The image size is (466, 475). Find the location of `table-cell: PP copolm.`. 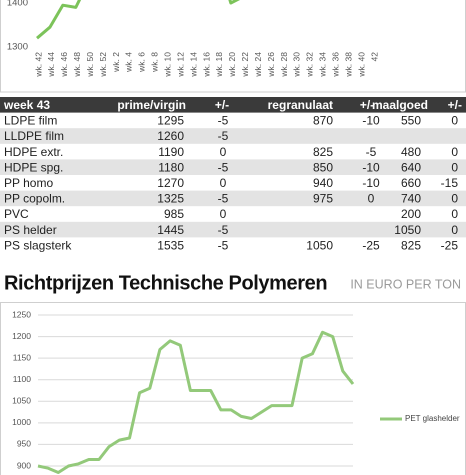

table-cell: PP copolm. is located at coordinates (34, 199).